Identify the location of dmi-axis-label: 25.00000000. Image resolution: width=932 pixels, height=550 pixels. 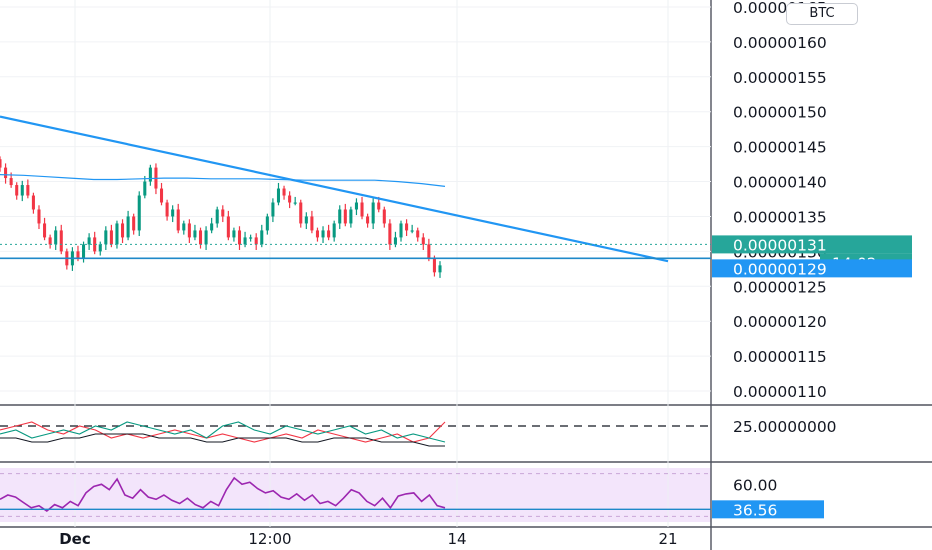
(785, 427).